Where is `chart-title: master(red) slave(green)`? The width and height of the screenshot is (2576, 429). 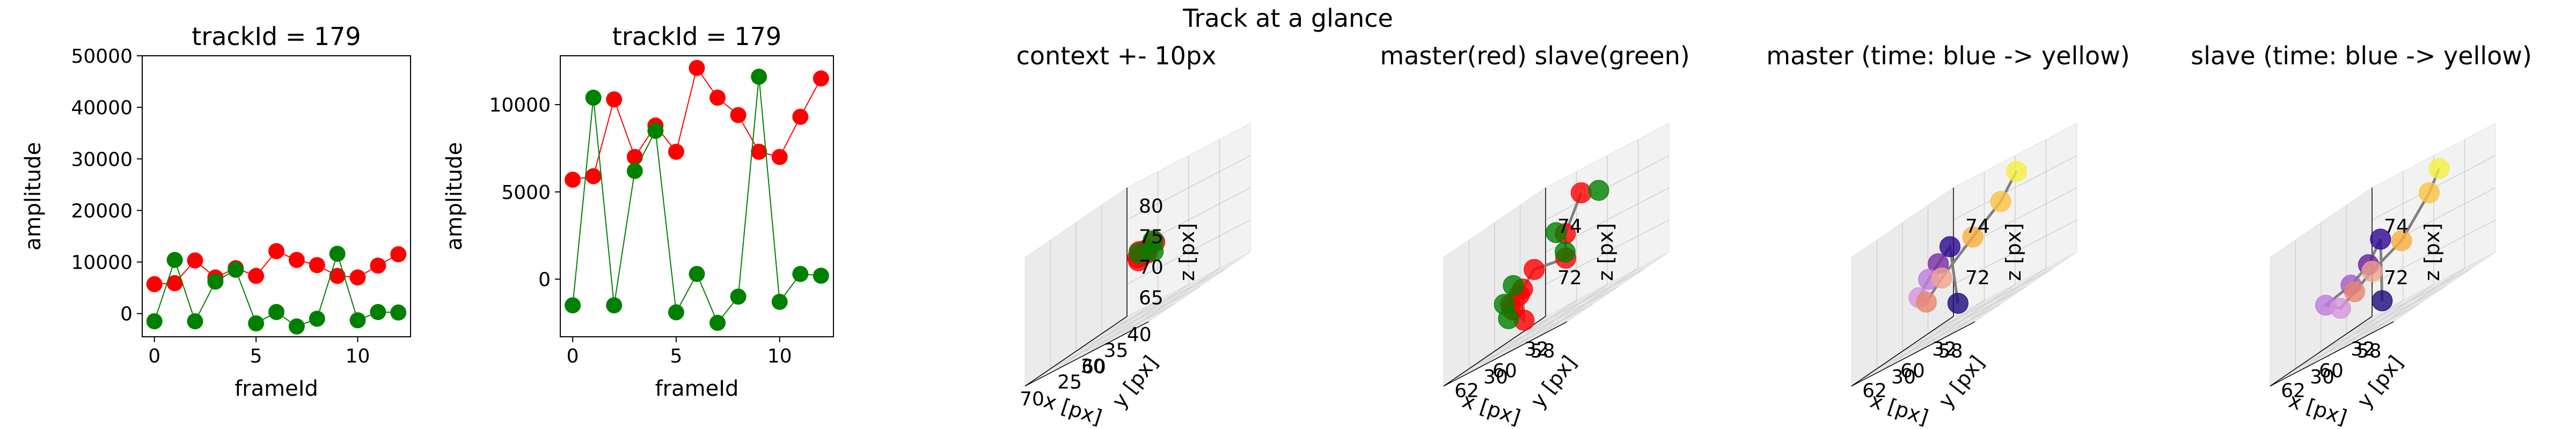
chart-title: master(red) slave(green) is located at coordinates (1534, 55).